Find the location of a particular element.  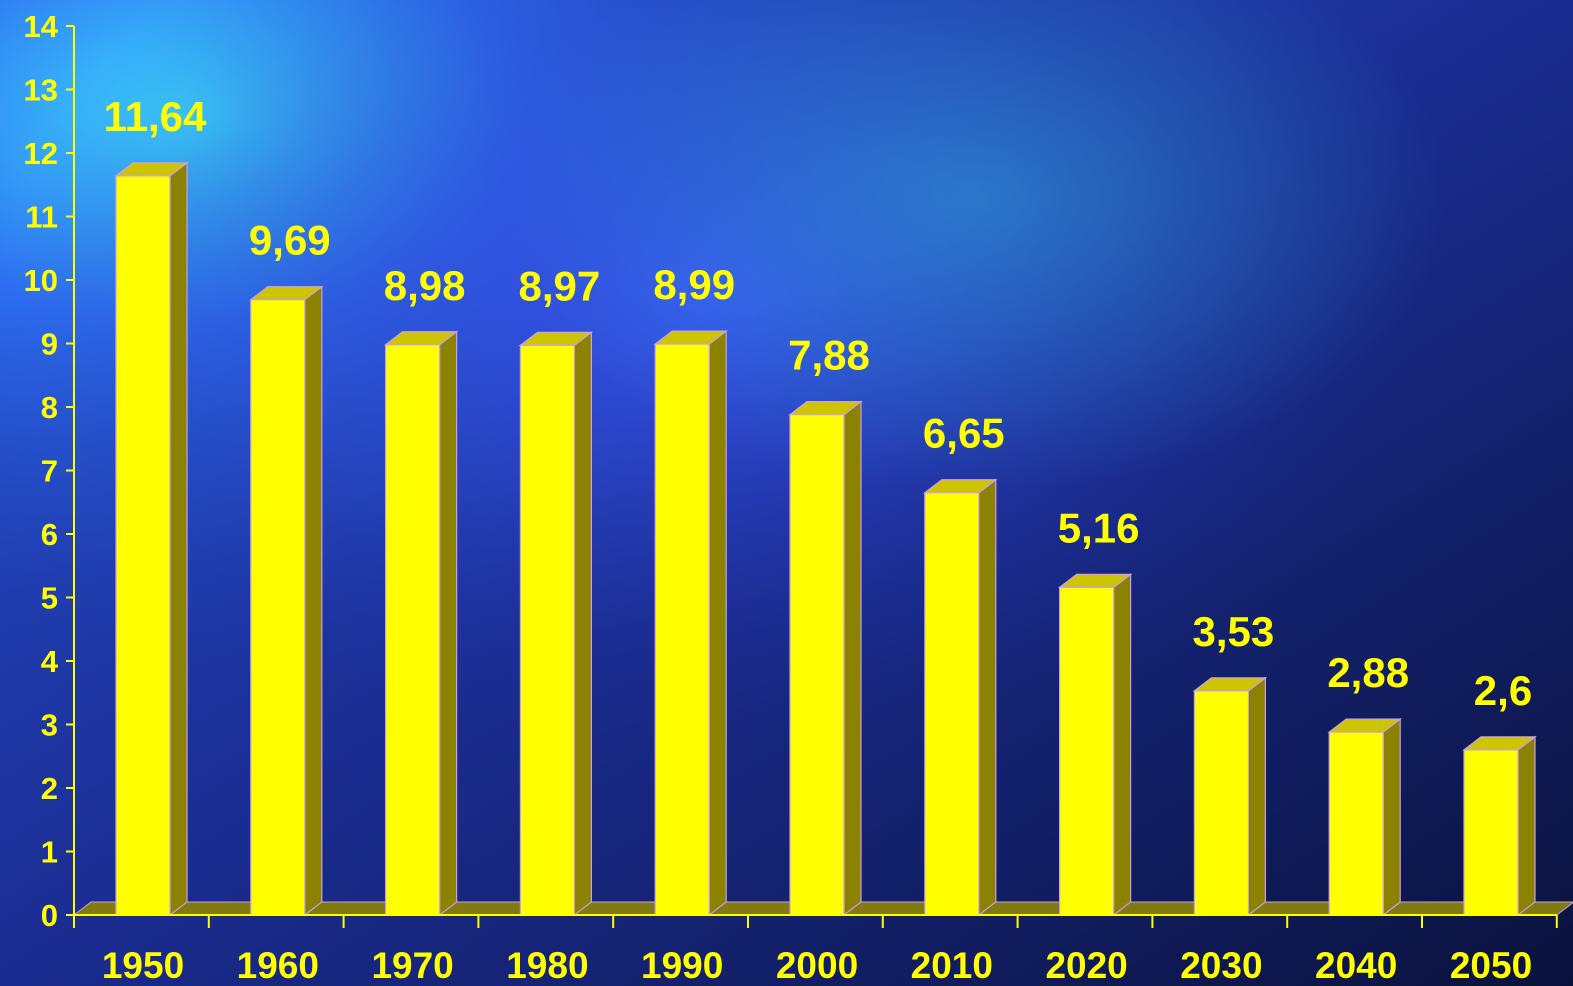

data-label: 7,88 is located at coordinates (829, 355).